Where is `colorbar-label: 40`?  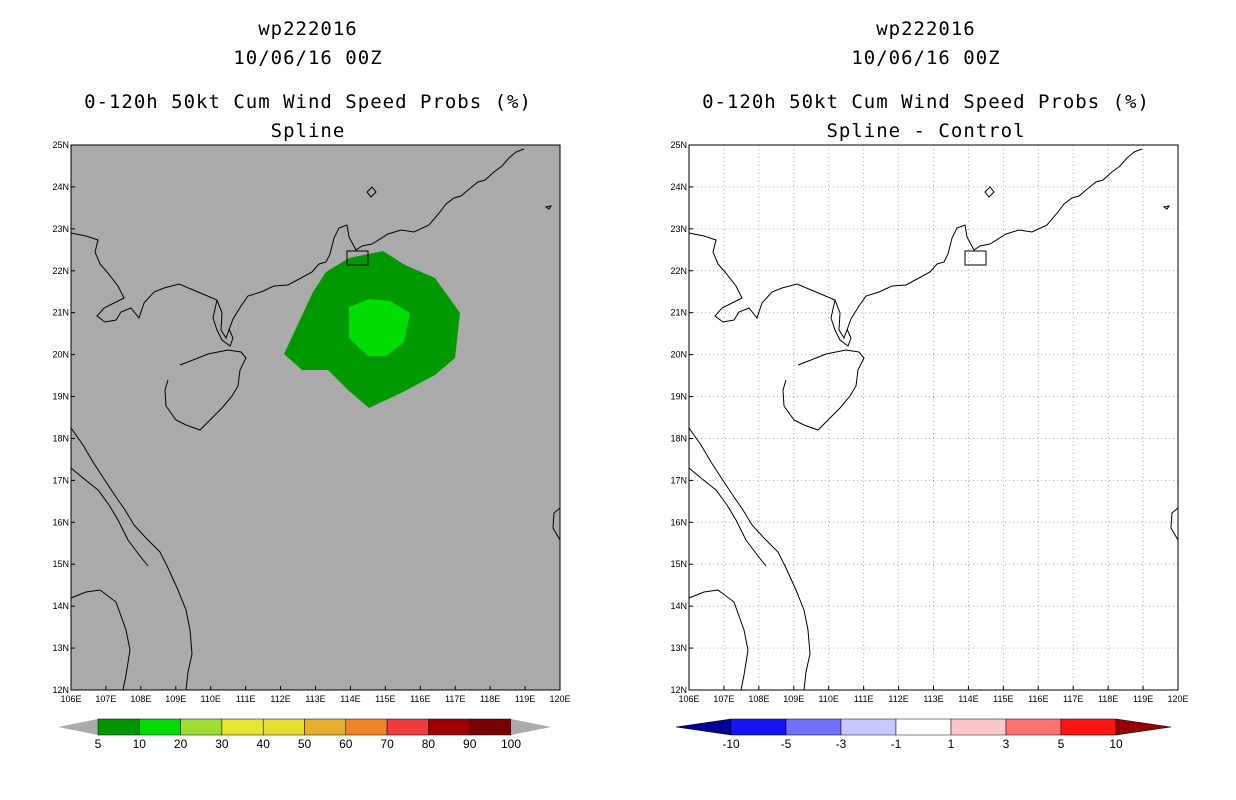 colorbar-label: 40 is located at coordinates (264, 744).